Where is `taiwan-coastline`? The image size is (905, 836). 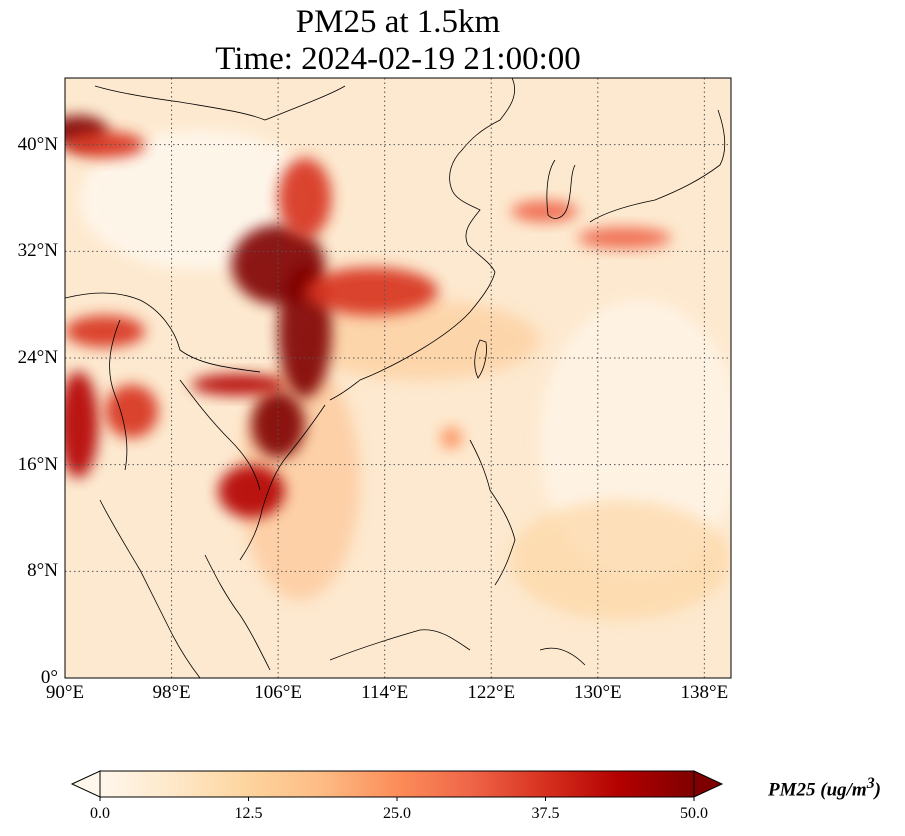
taiwan-coastline is located at coordinates (480, 359).